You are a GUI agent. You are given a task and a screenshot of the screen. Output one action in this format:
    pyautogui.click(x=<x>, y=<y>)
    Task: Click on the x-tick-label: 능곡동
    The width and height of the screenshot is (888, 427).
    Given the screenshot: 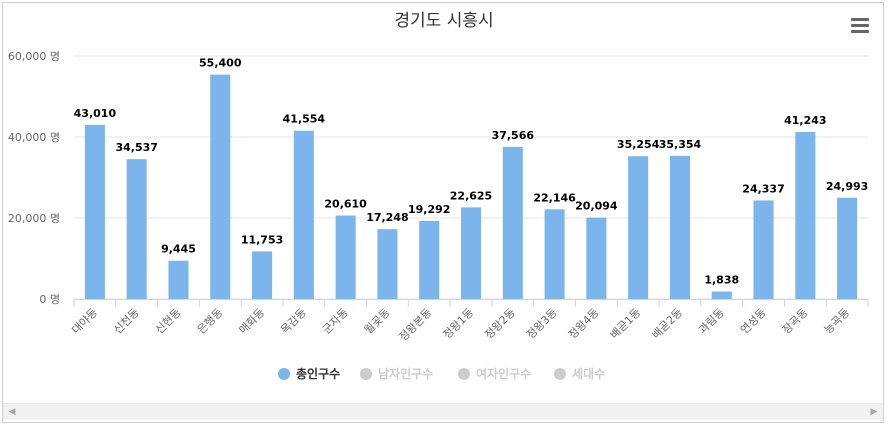 What is the action you would take?
    pyautogui.click(x=837, y=321)
    